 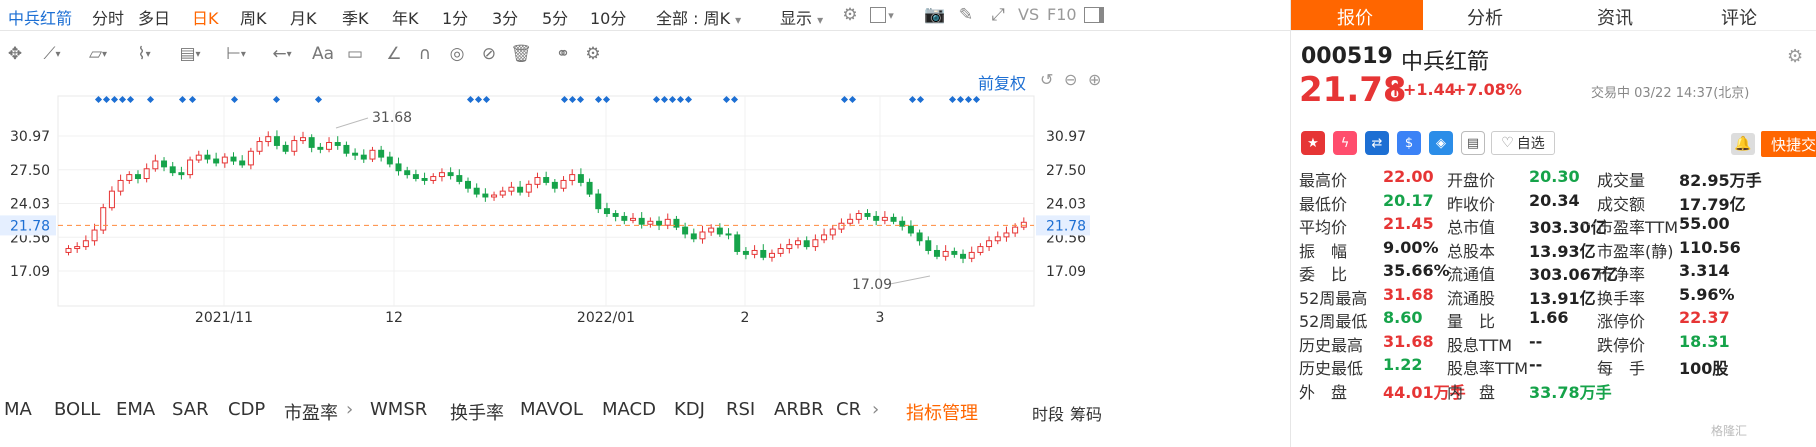 What do you see at coordinates (405, 18) in the screenshot?
I see `period-tab: 年K` at bounding box center [405, 18].